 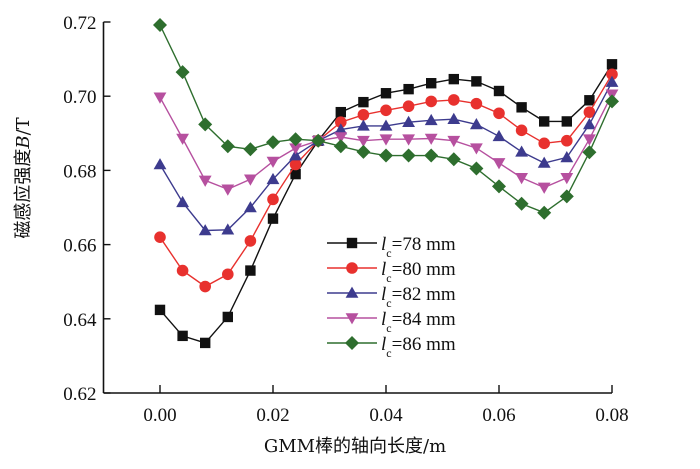 I want to click on y-axis-title-var: B, so click(x=23, y=142).